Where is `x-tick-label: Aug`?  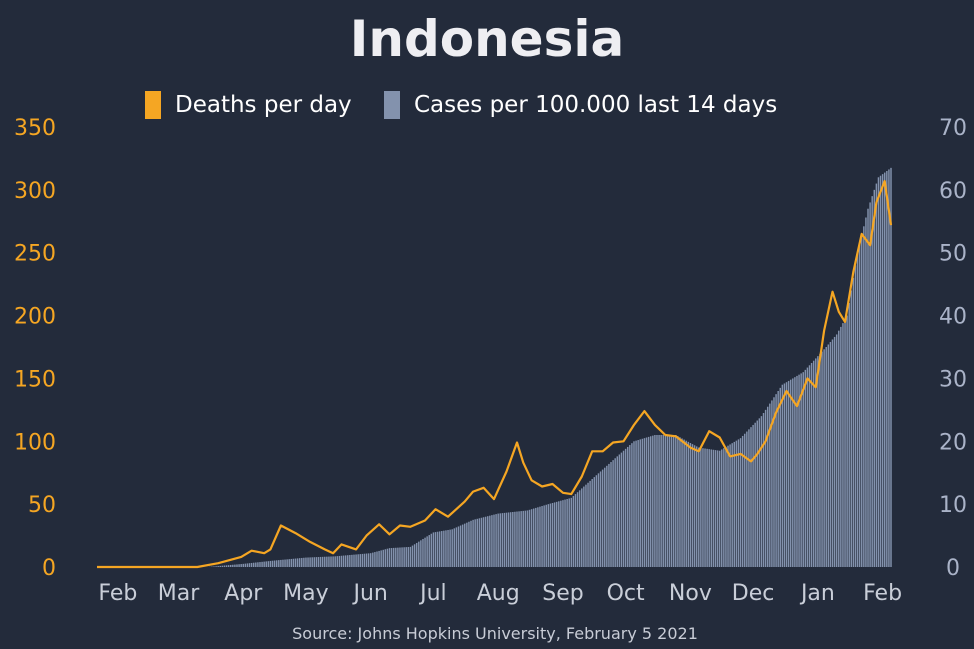
x-tick-label: Aug is located at coordinates (498, 593).